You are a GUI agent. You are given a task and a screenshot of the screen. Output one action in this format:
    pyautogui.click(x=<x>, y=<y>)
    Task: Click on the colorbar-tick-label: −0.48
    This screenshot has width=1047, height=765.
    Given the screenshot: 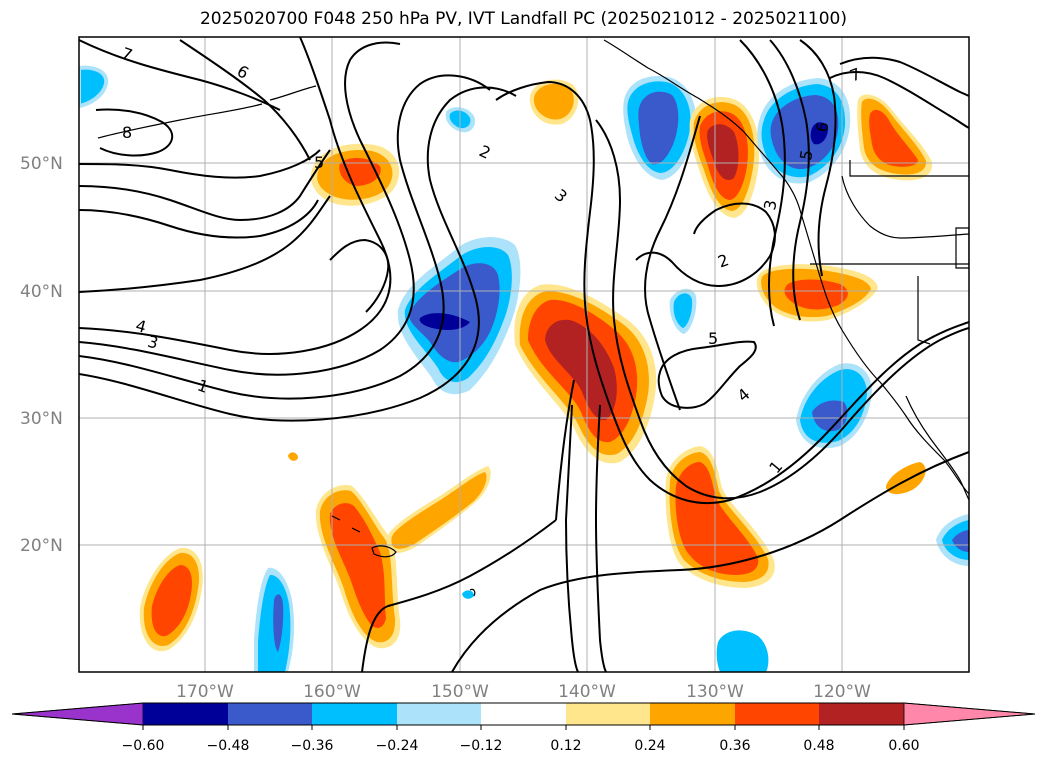 What is the action you would take?
    pyautogui.click(x=228, y=746)
    